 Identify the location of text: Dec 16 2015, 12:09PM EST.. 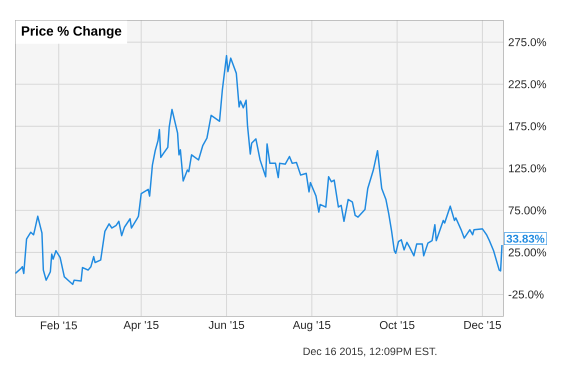
(370, 352).